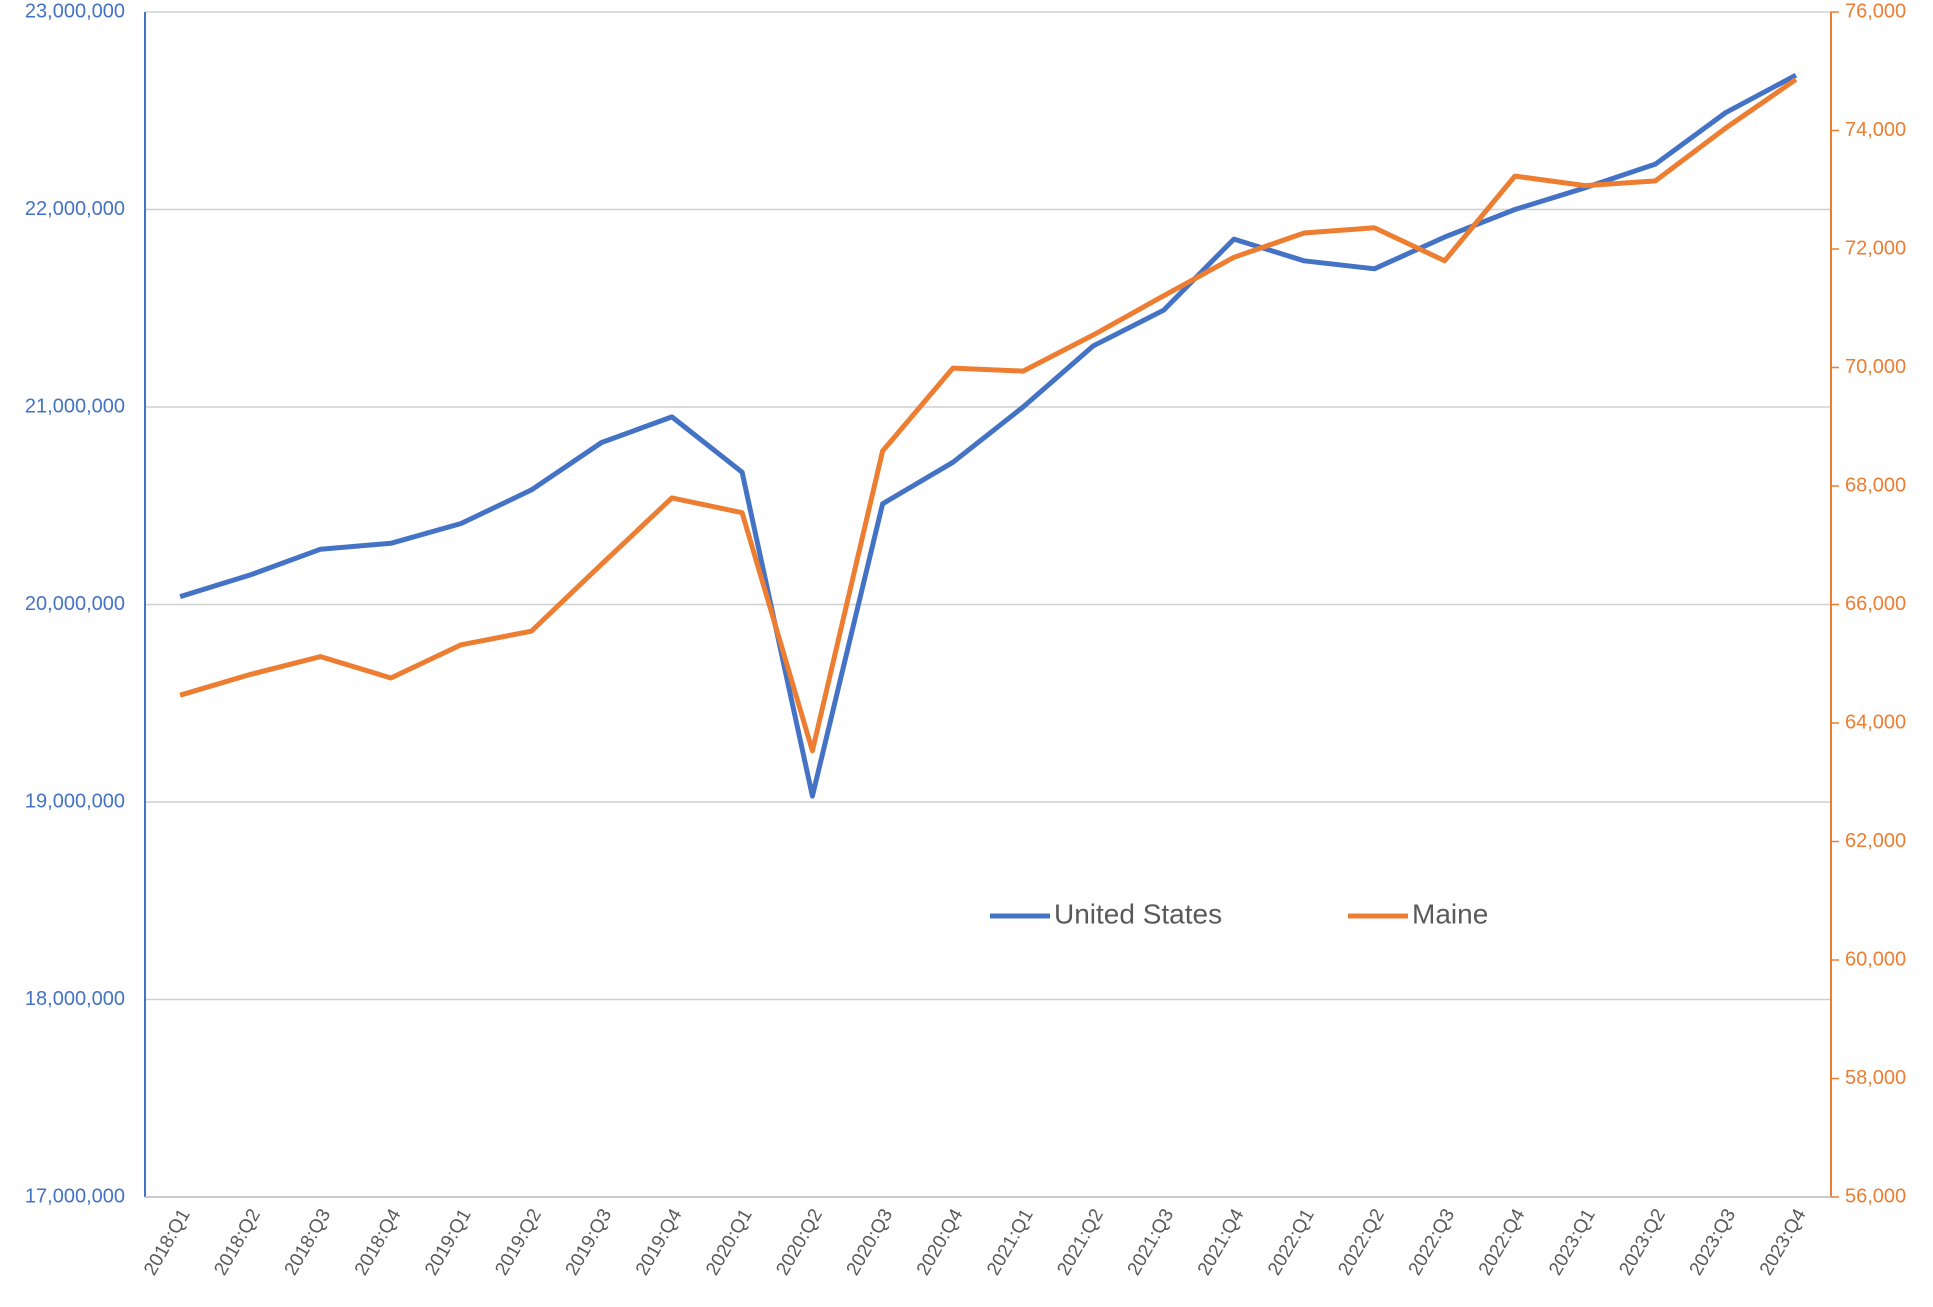 This screenshot has width=1933, height=1307. Describe the element at coordinates (1450, 913) in the screenshot. I see `legend-label: Maine` at that location.